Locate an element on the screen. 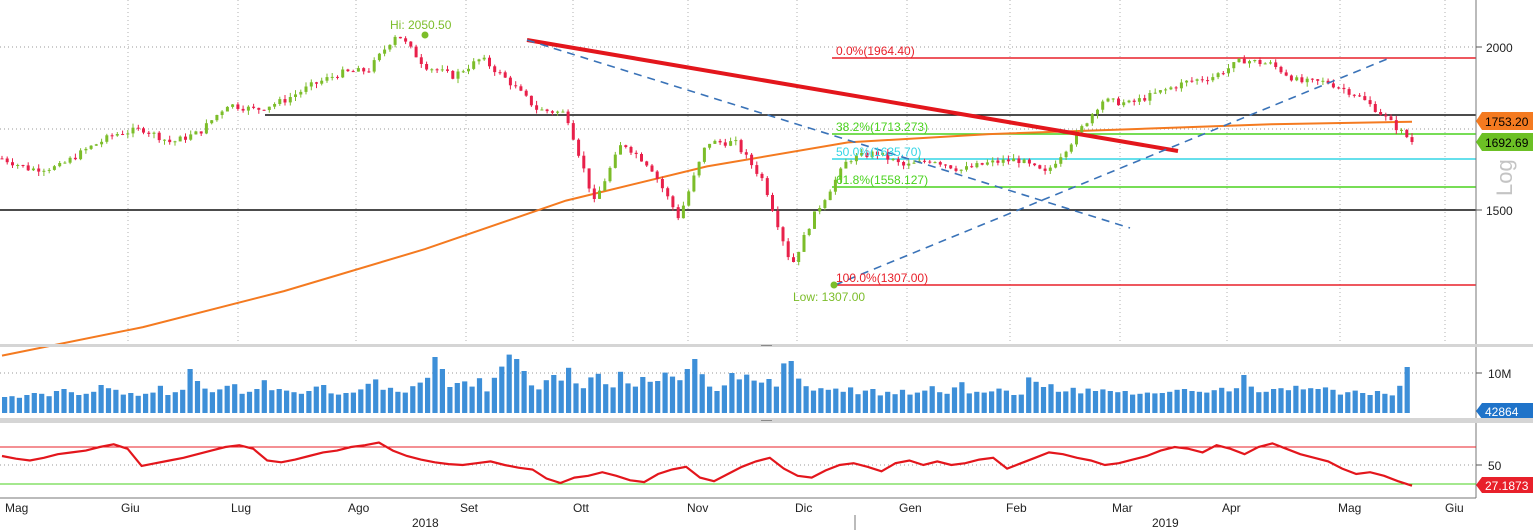 This screenshot has width=1533, height=530. month-label-apr: Apr is located at coordinates (1231, 508).